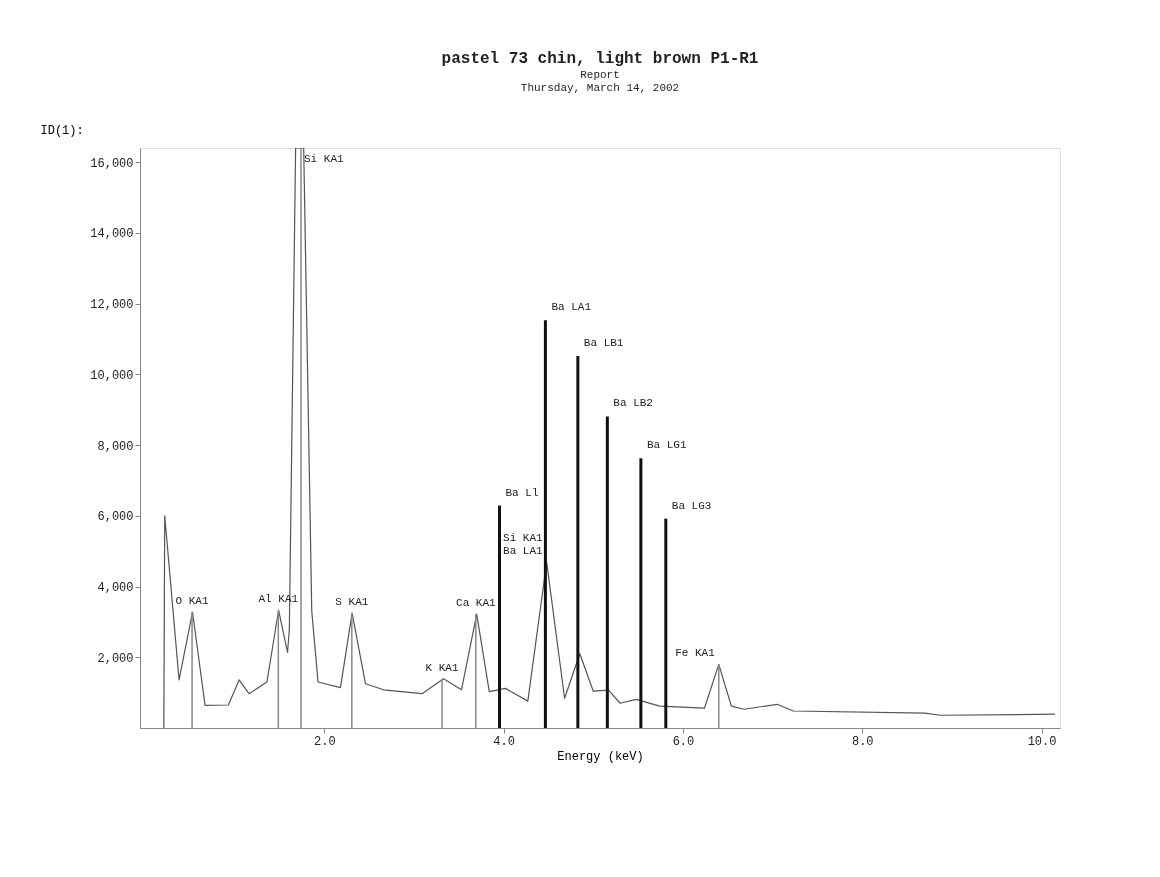 The width and height of the screenshot is (1160, 877). I want to click on chart-title: pastel 73 chin, light brown P1-R1, so click(600, 59).